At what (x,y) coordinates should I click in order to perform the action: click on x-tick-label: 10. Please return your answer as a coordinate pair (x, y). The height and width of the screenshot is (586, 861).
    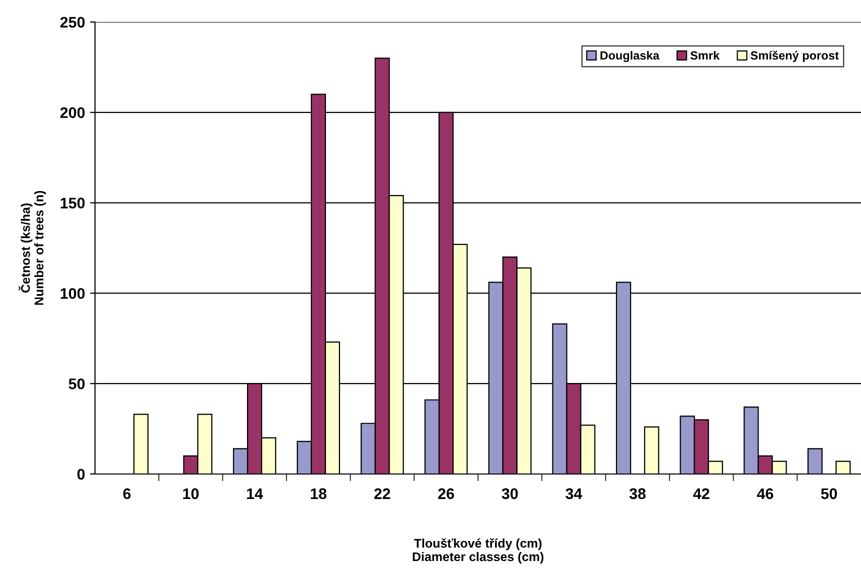
    Looking at the image, I should click on (191, 494).